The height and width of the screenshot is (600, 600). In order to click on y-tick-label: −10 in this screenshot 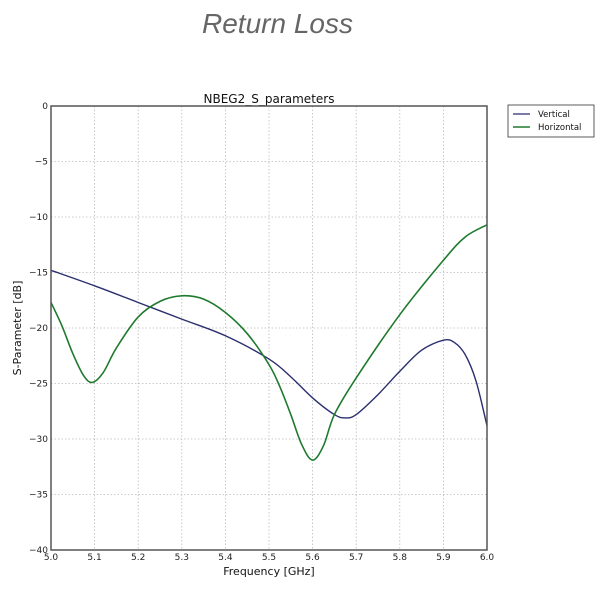, I will do `click(38, 218)`.